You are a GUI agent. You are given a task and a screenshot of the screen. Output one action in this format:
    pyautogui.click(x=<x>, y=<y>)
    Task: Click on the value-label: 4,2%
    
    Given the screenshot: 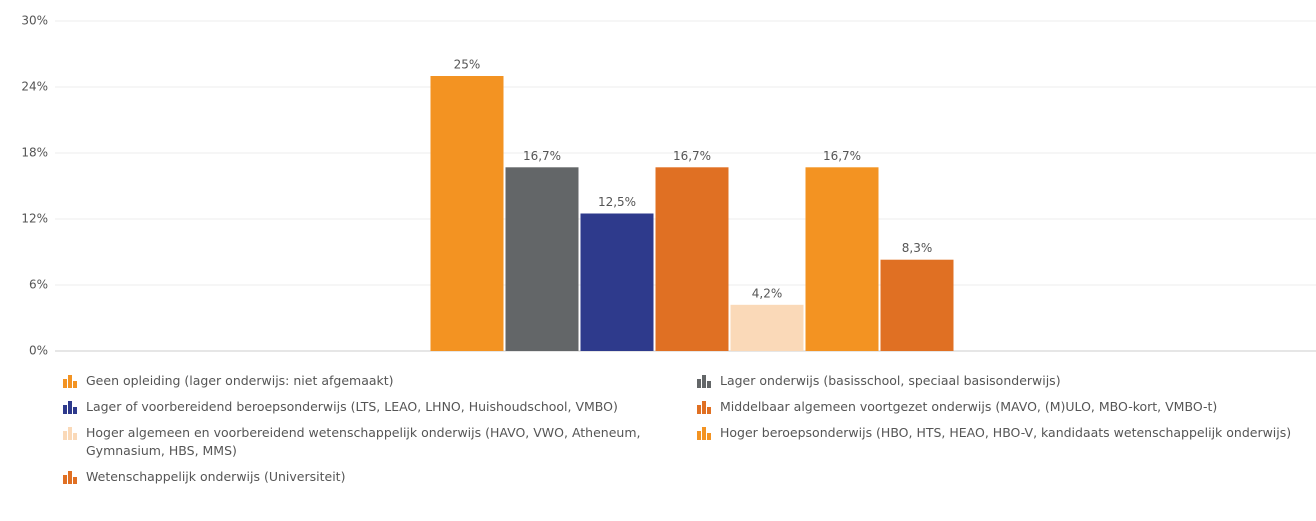 What is the action you would take?
    pyautogui.click(x=767, y=293)
    